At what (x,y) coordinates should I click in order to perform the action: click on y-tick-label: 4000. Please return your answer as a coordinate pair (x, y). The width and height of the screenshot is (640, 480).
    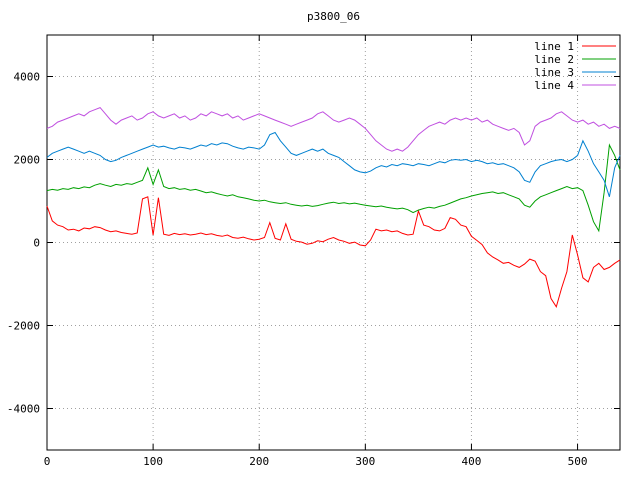
    Looking at the image, I should click on (27, 77).